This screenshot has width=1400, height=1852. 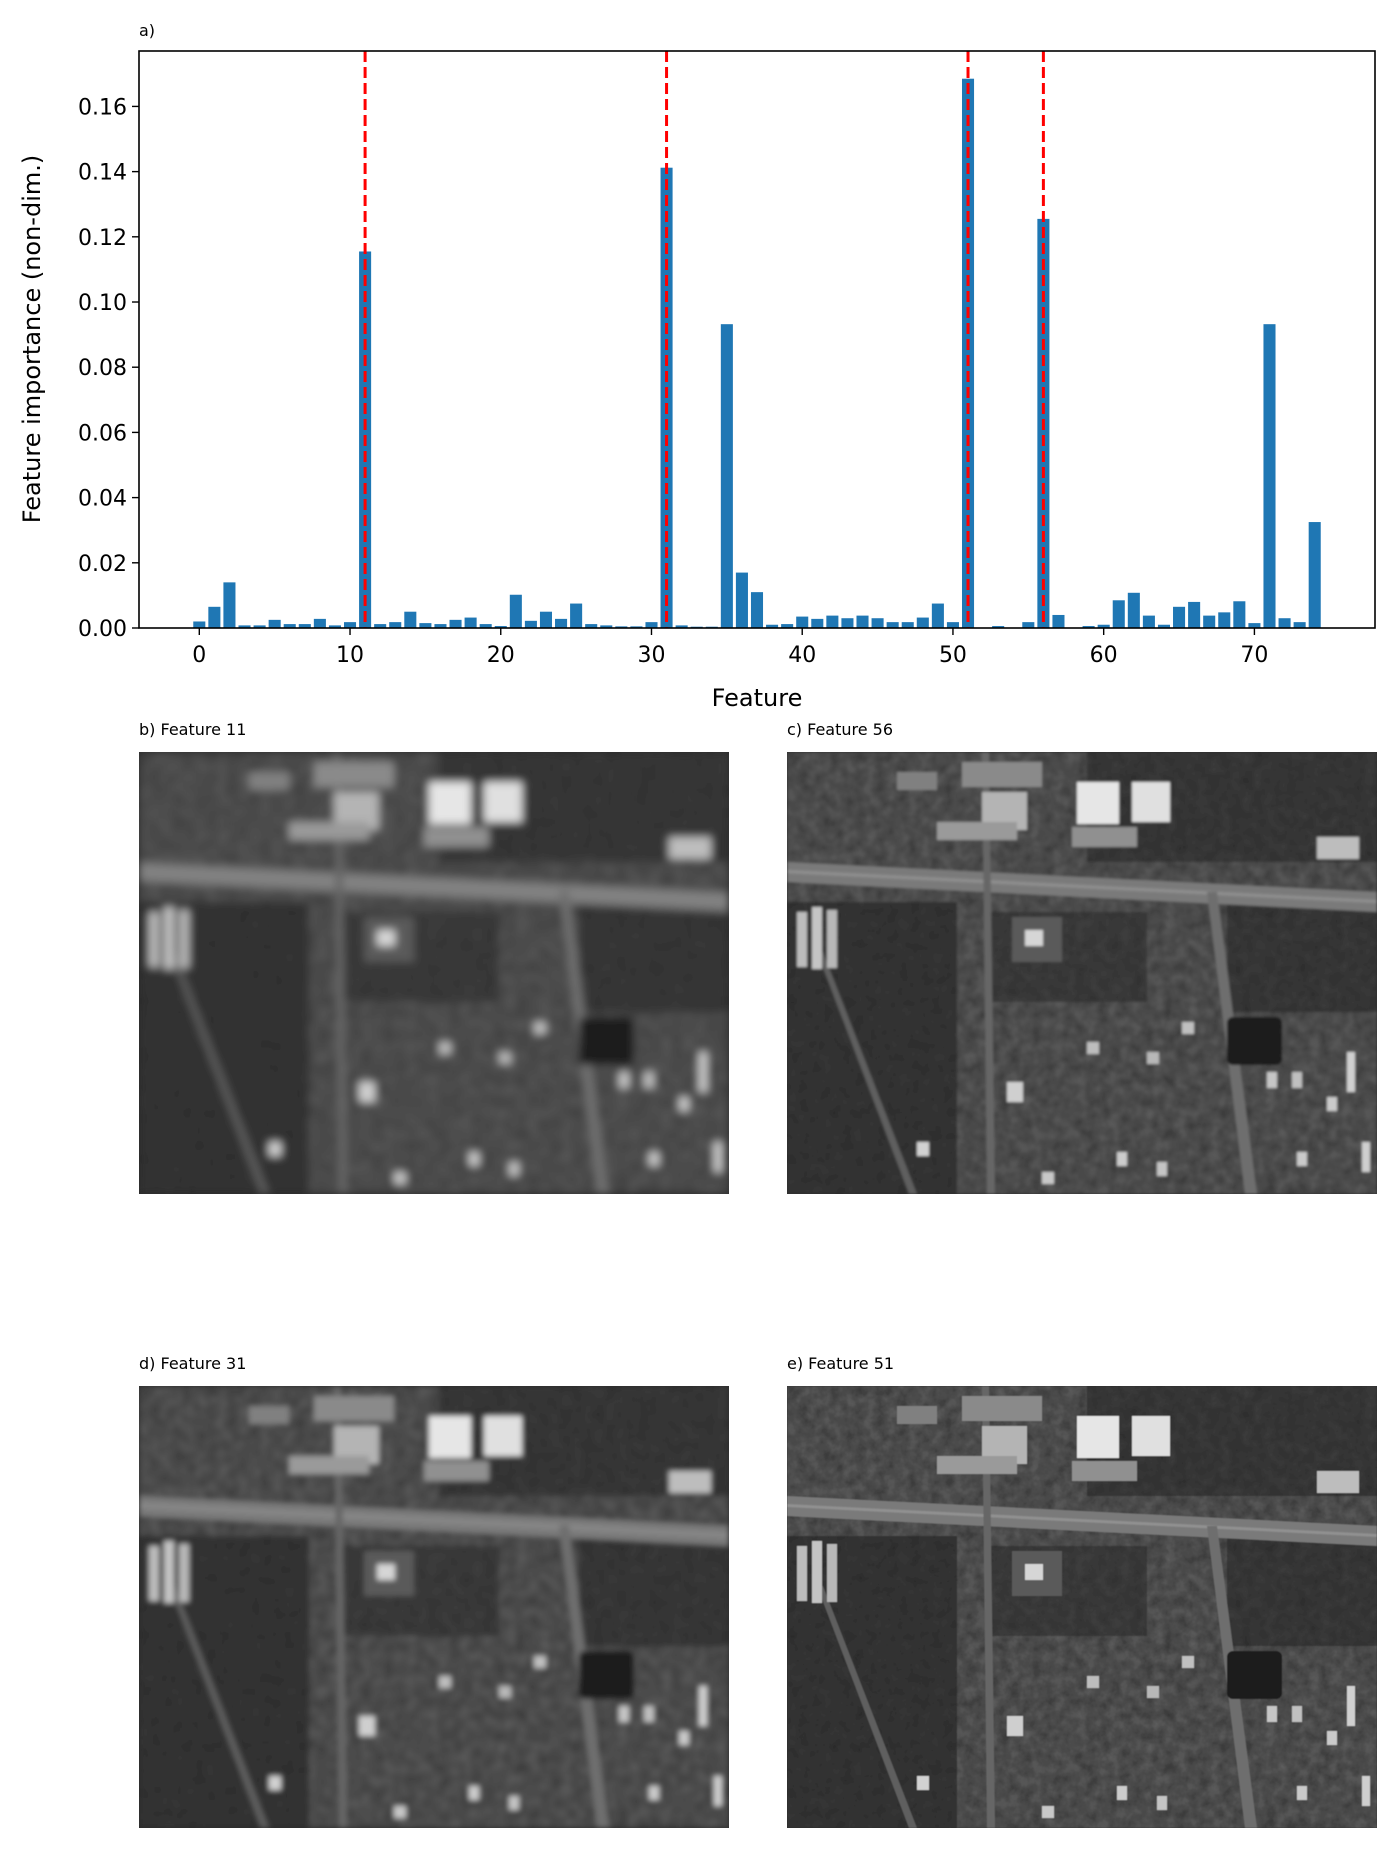 I want to click on panel-label-c: c) Feature 56, so click(x=840, y=729).